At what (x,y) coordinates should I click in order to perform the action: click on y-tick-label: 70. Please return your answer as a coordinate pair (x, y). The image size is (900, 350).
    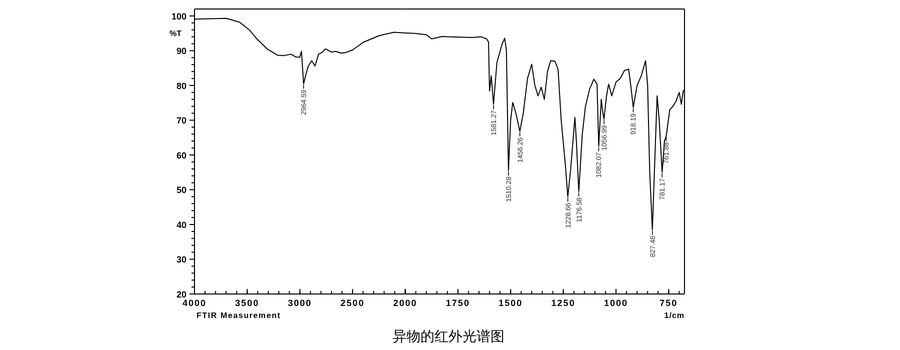
    Looking at the image, I should click on (181, 121).